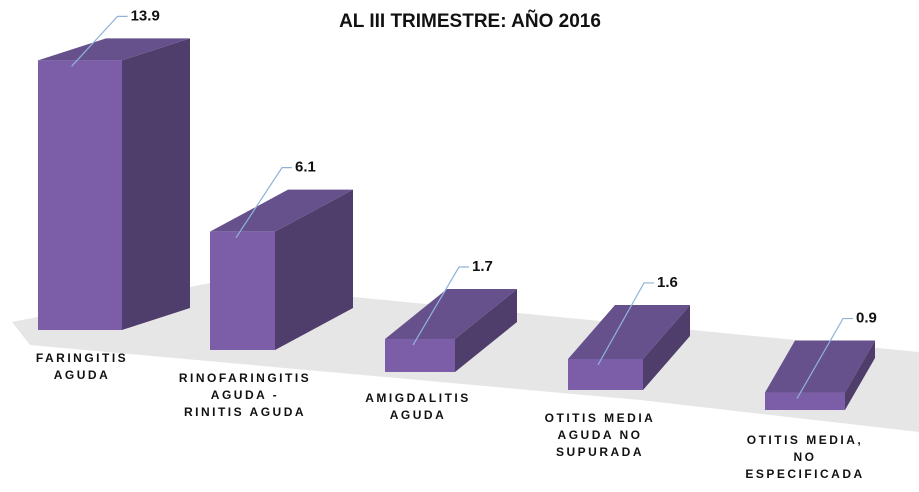 The width and height of the screenshot is (919, 492). Describe the element at coordinates (667, 282) in the screenshot. I see `data-label: 1.6` at that location.